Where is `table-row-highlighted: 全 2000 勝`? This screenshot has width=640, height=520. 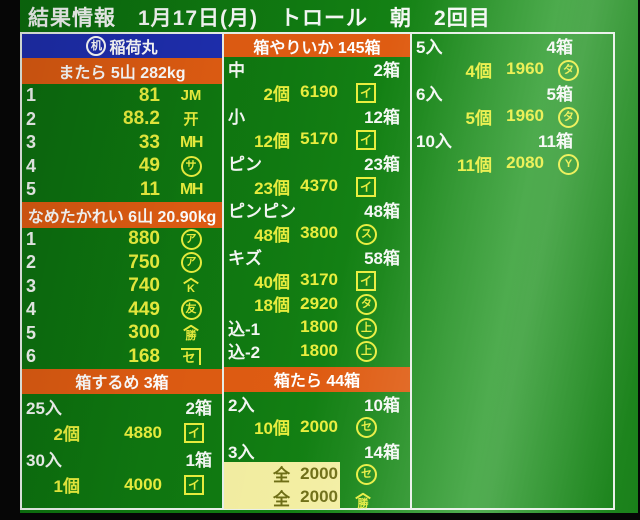 table-row-highlighted: 全 2000 勝 is located at coordinates (317, 497).